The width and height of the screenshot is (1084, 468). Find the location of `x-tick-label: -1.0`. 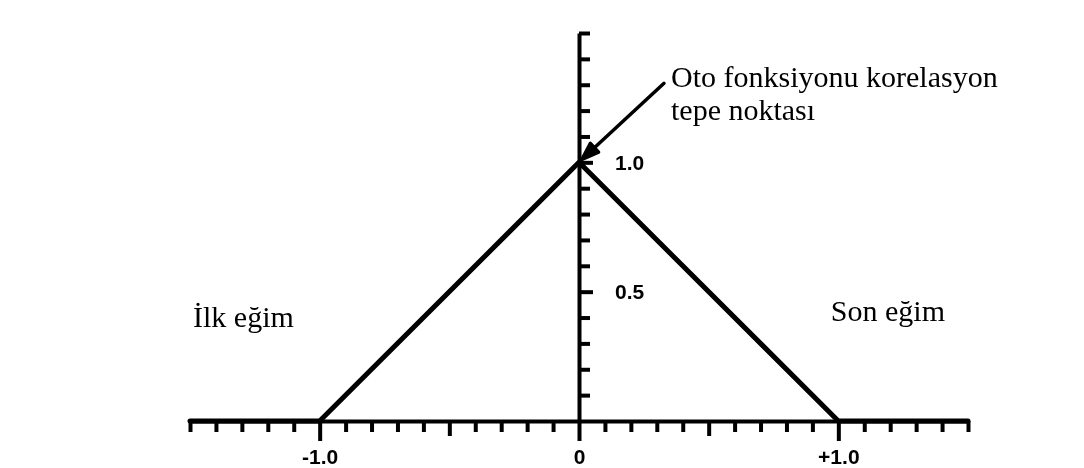

x-tick-label: -1.0 is located at coordinates (320, 456).